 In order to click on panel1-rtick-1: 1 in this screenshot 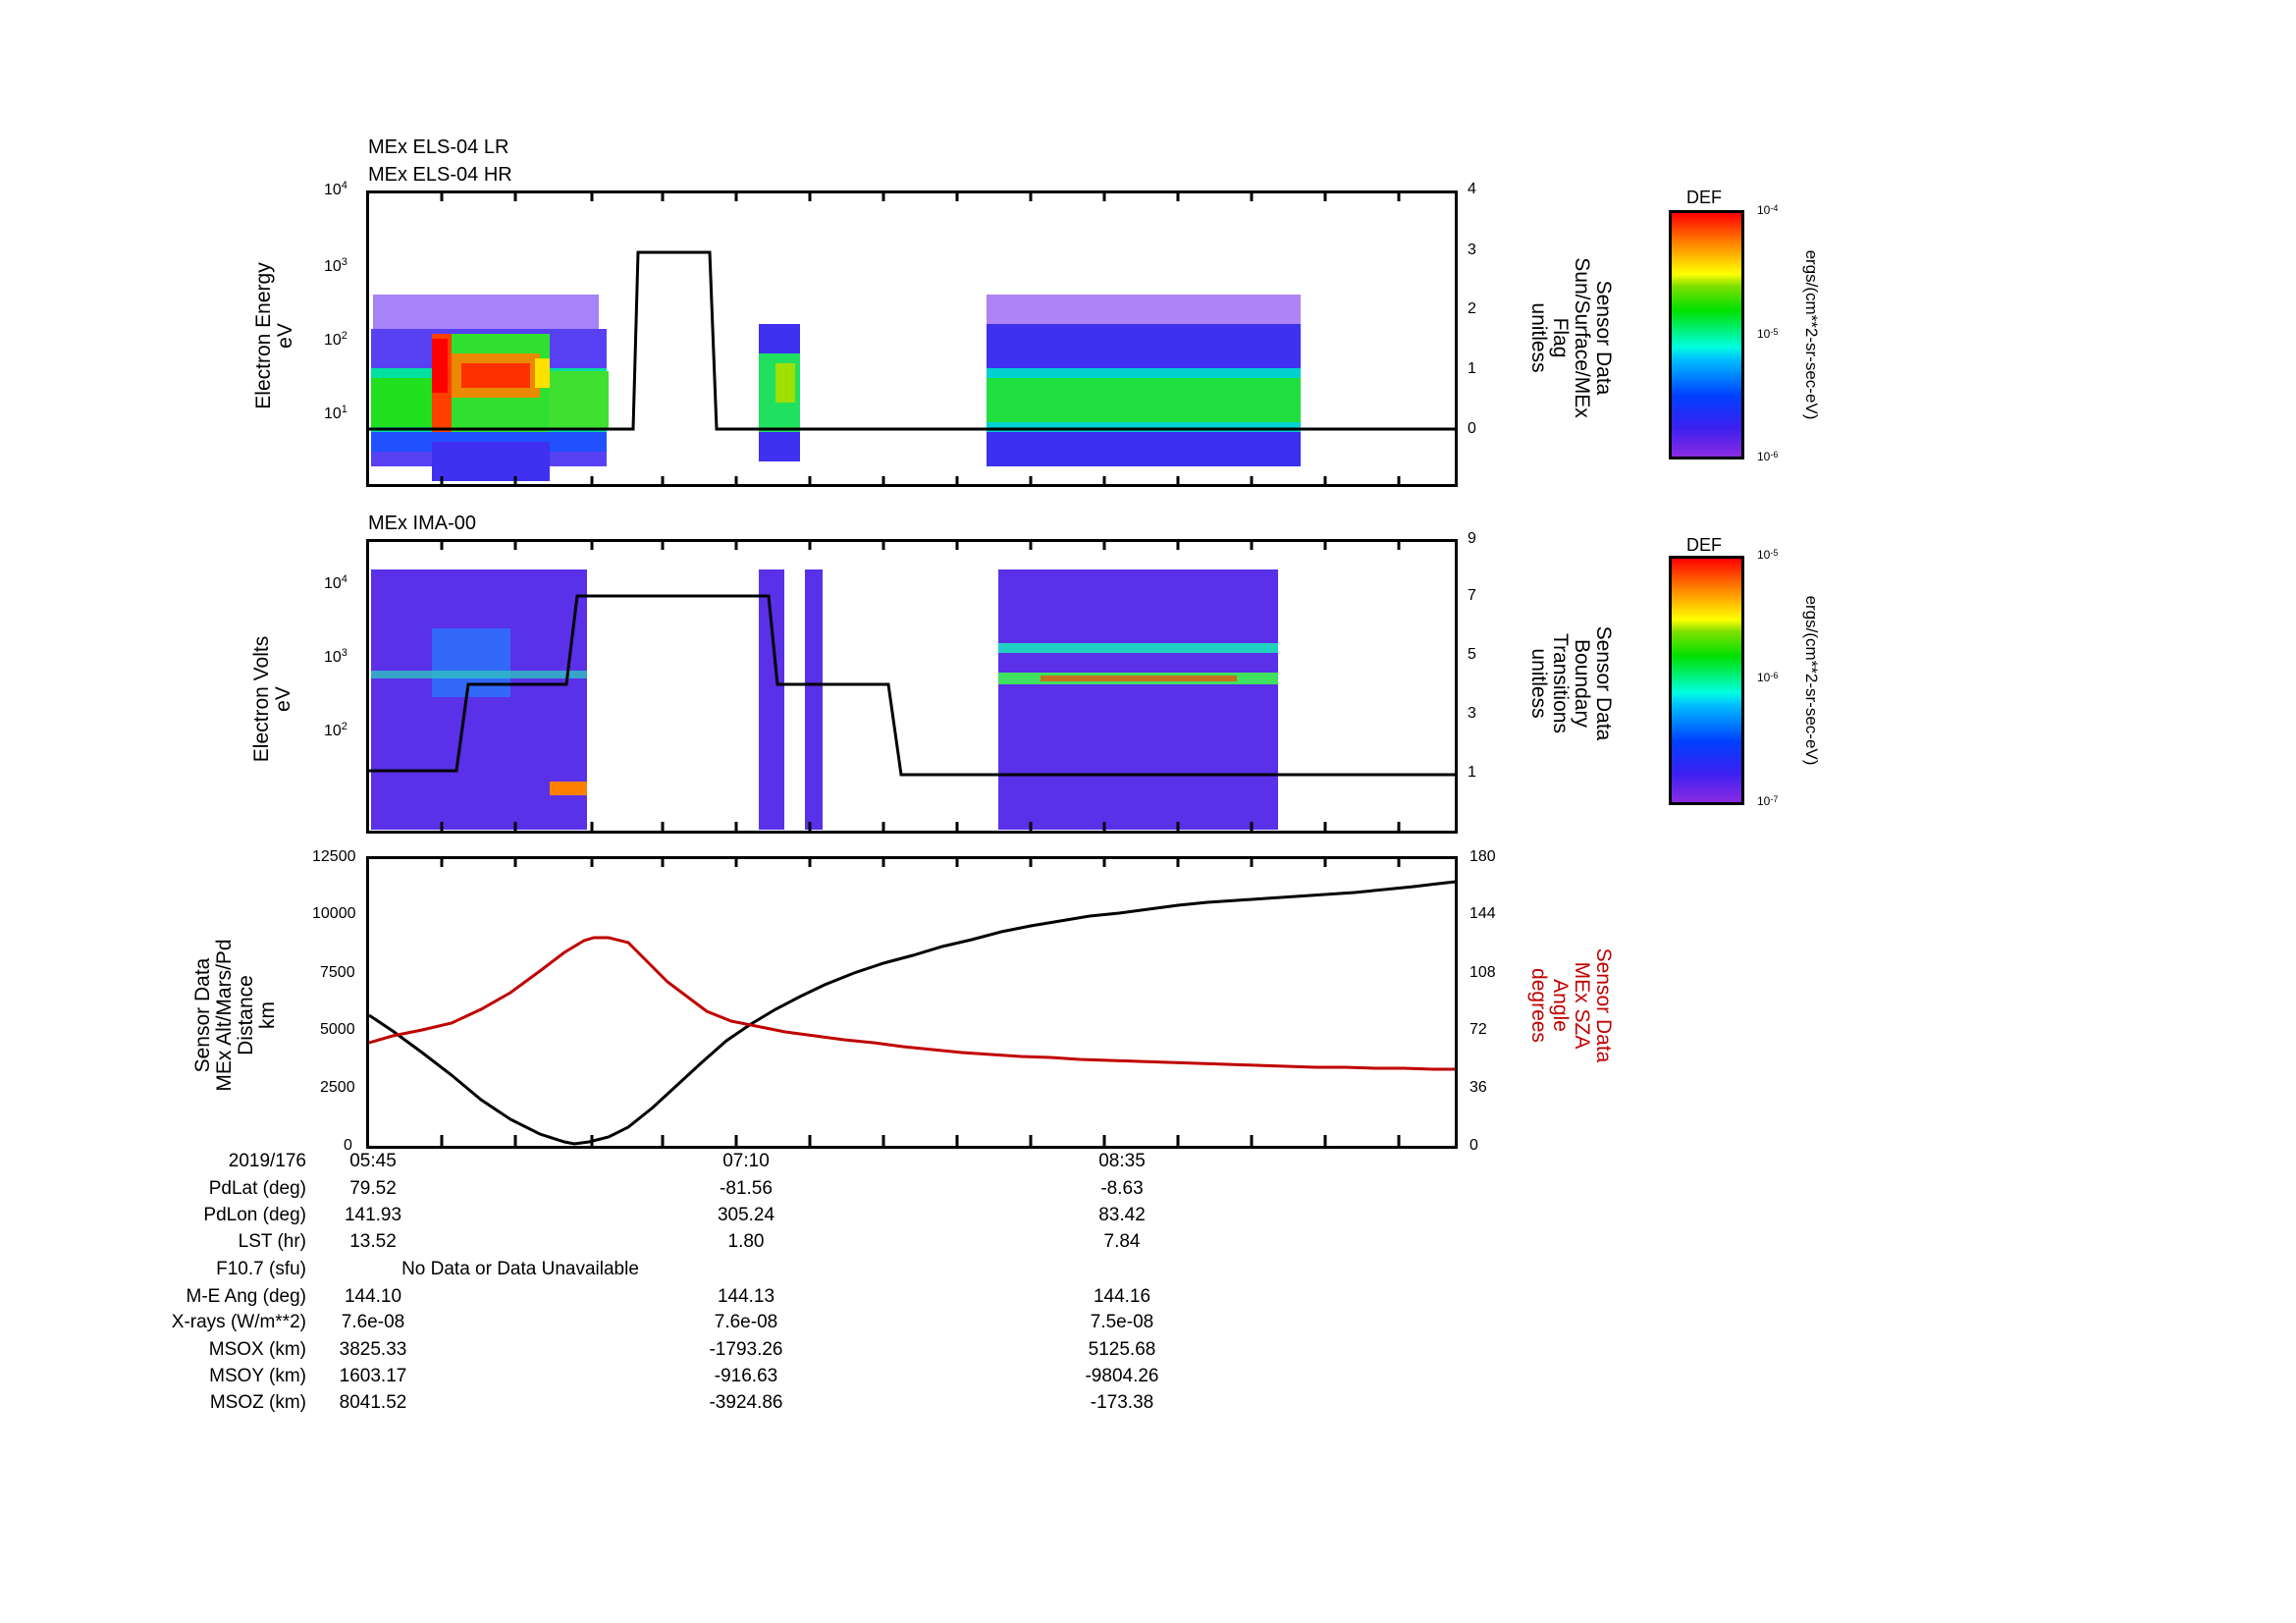, I will do `click(1472, 368)`.